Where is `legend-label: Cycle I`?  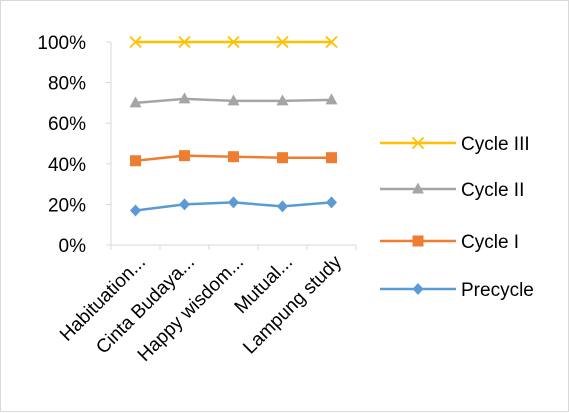
legend-label: Cycle I is located at coordinates (490, 242).